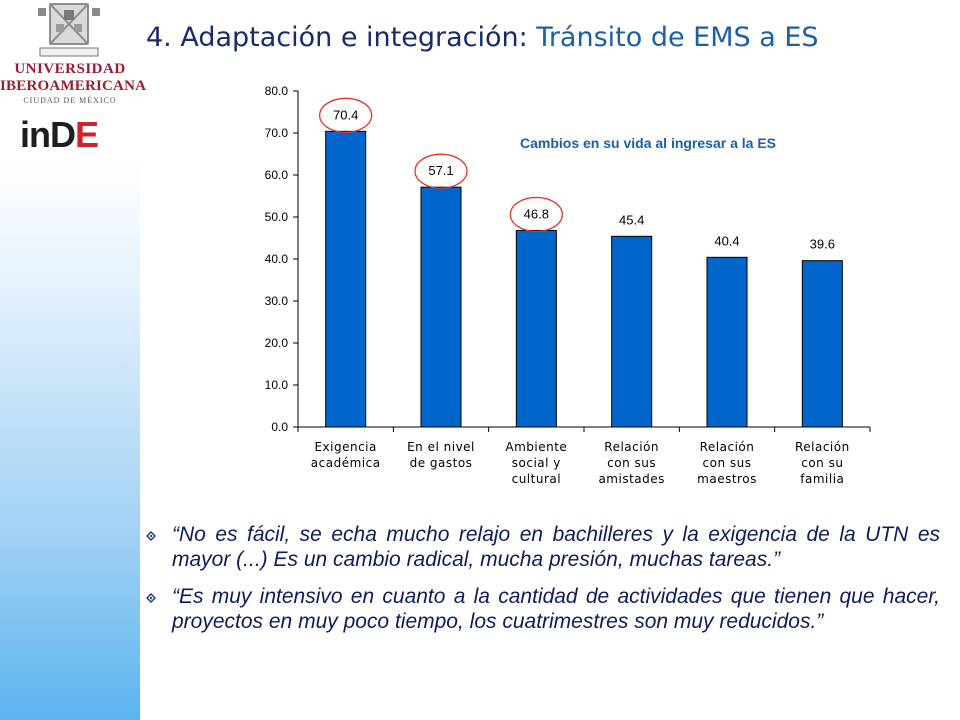  Describe the element at coordinates (441, 447) in the screenshot. I see `x-tick-label: En el nivel` at that location.